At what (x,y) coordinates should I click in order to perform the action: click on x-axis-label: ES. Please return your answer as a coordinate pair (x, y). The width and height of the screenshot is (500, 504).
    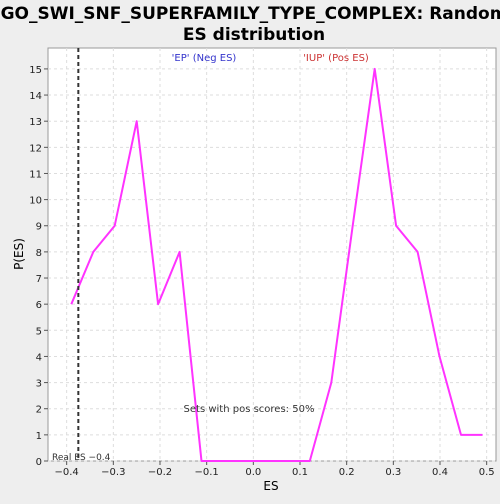
    Looking at the image, I should click on (270, 486).